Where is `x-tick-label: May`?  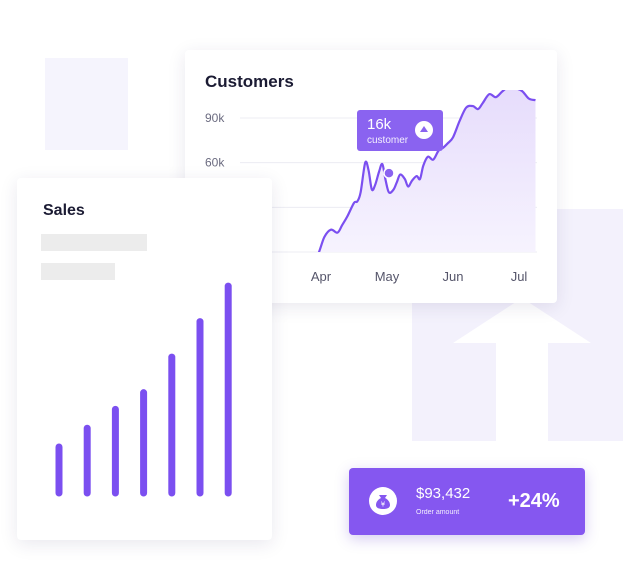
x-tick-label: May is located at coordinates (387, 276).